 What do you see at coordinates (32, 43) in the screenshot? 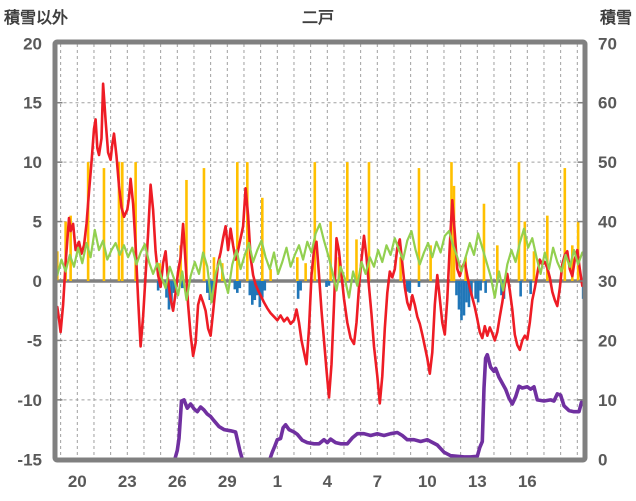
I see `left-axis-tick-label: 20` at bounding box center [32, 43].